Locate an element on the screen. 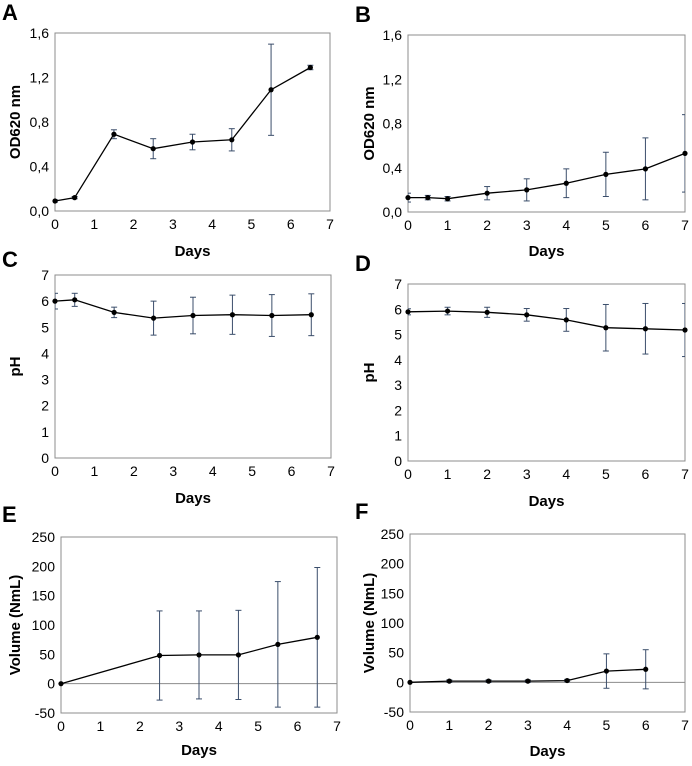 The width and height of the screenshot is (692, 766). y-tick-label: 100 is located at coordinates (44, 625).